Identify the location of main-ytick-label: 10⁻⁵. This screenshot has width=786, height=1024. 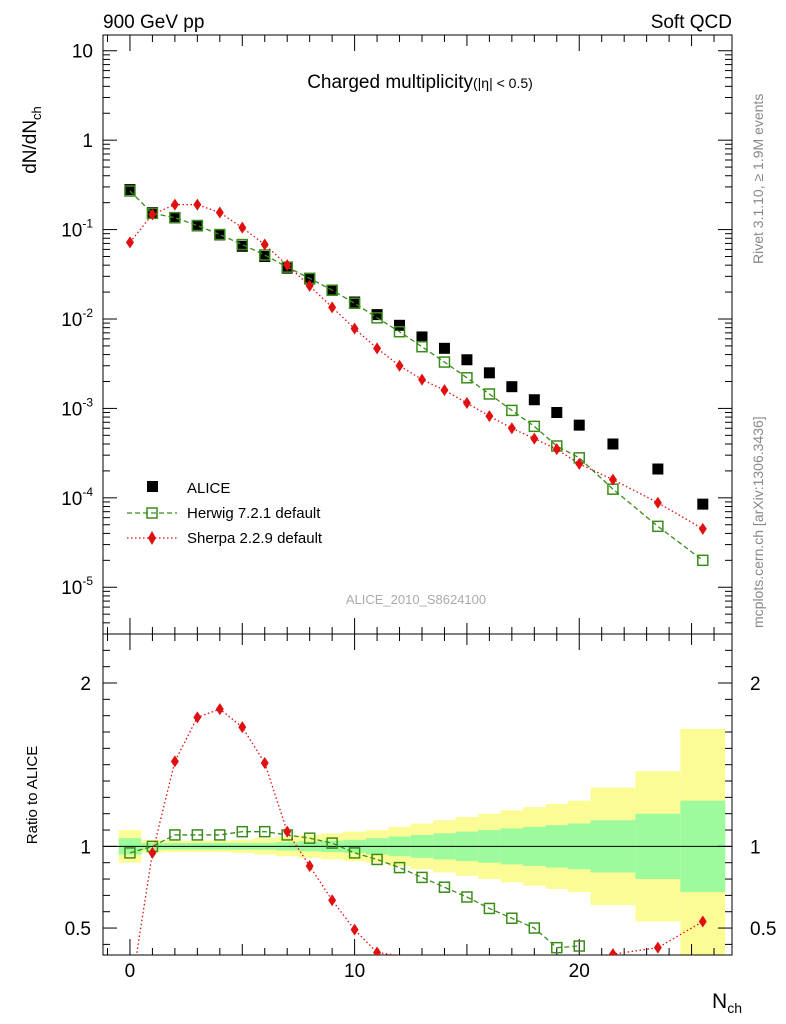
(77, 586).